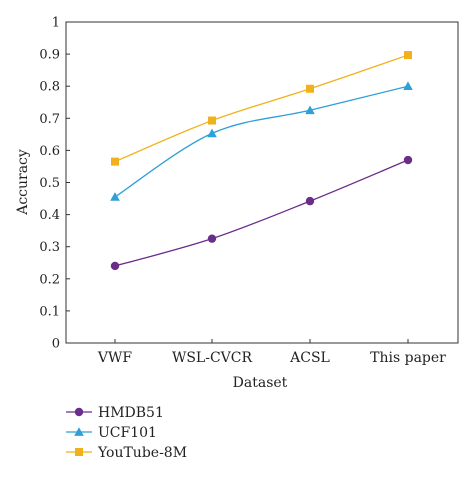 This screenshot has width=474, height=478. I want to click on y-tick-label: 0.4, so click(49, 215).